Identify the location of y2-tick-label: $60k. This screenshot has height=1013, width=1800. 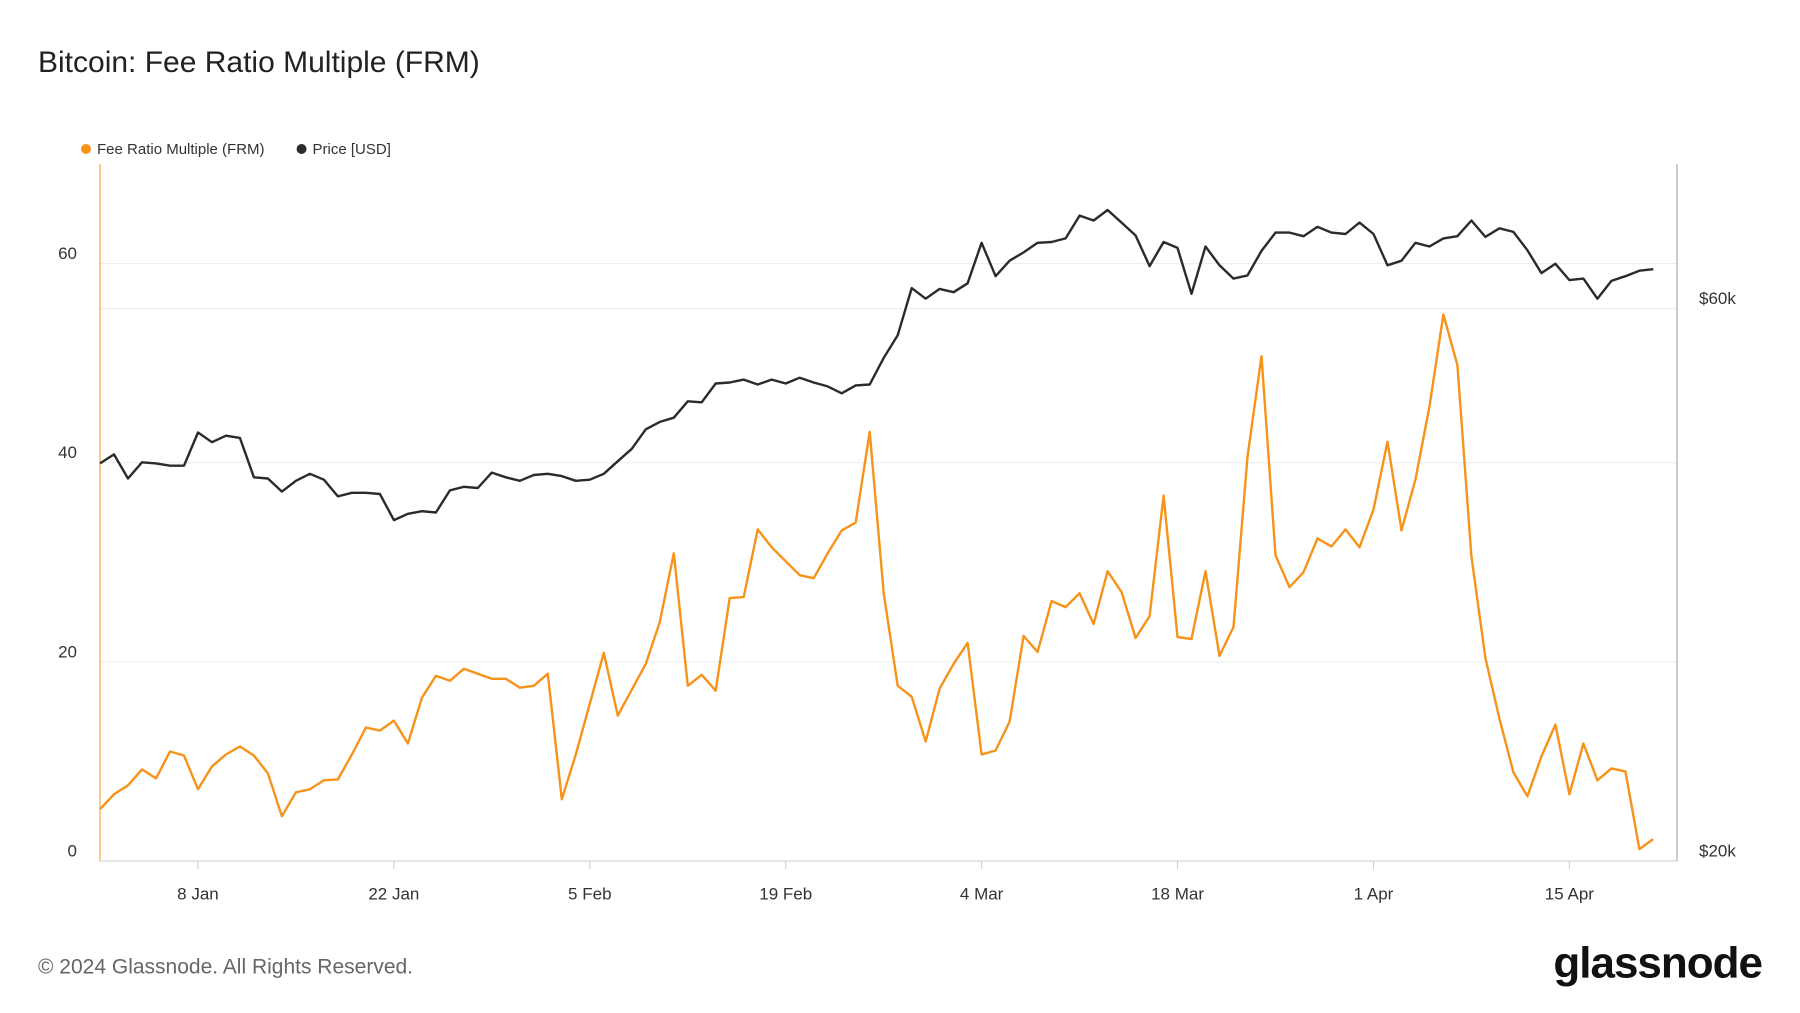
(1717, 298).